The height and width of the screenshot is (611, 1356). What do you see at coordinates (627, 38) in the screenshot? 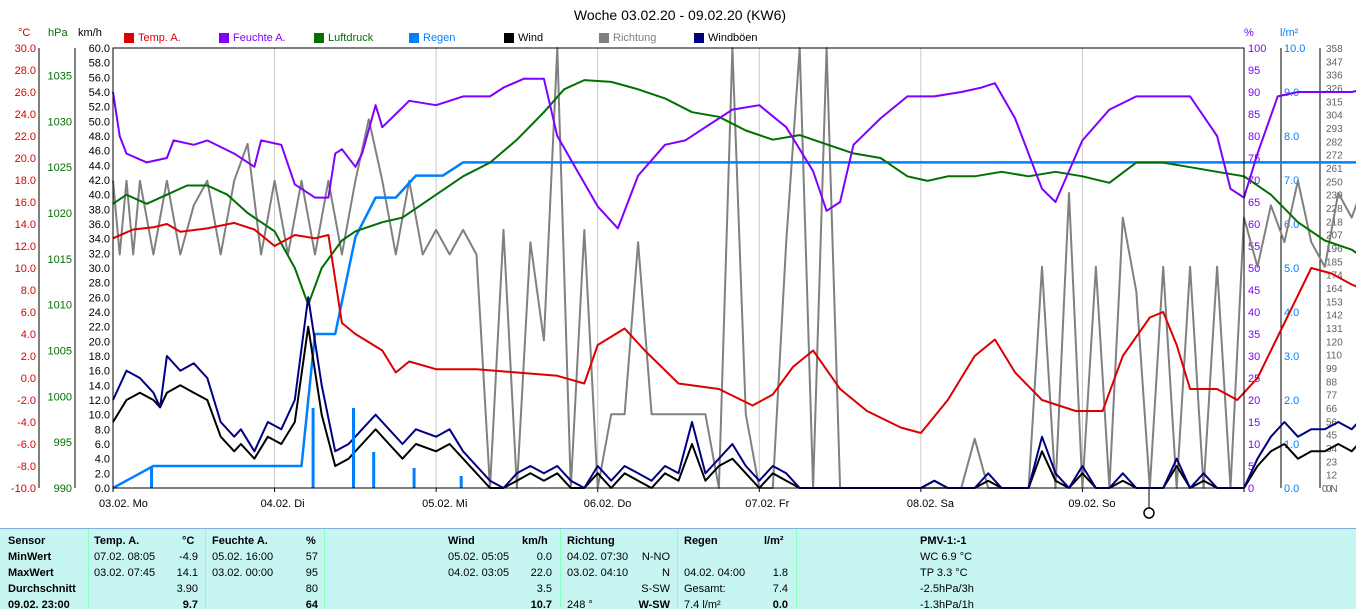
I see `legend-item-direction: Richtung` at bounding box center [627, 38].